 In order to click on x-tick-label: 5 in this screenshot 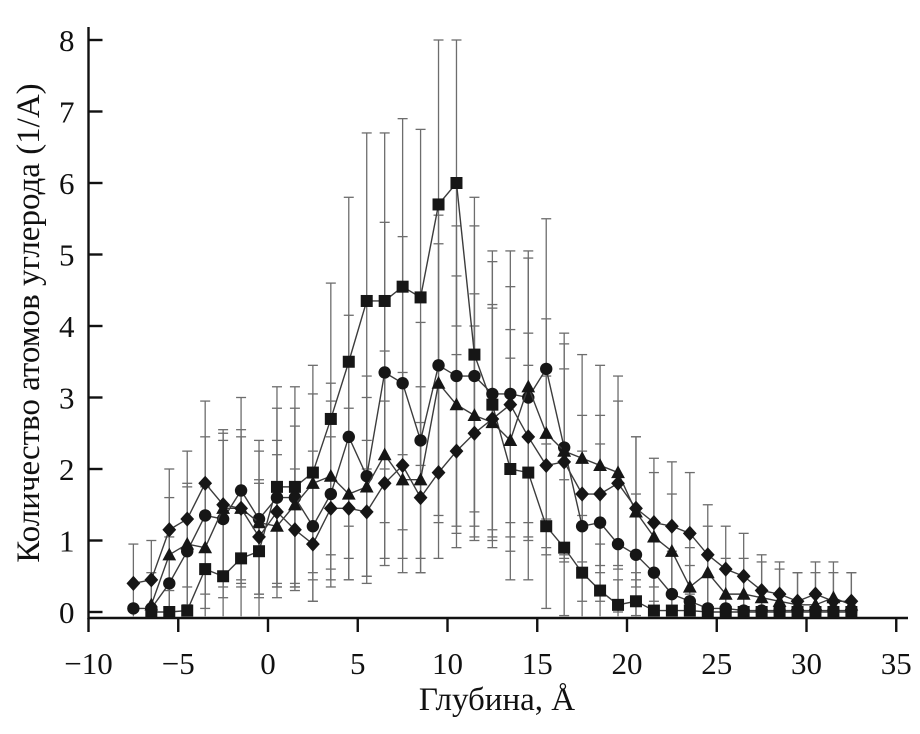, I will do `click(358, 663)`.